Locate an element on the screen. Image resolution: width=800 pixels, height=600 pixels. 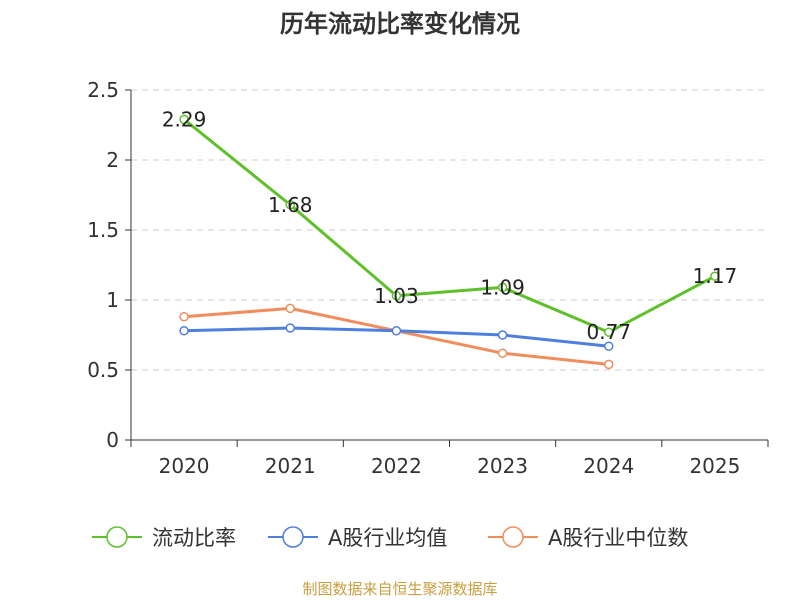
y-tick-label: 2 is located at coordinates (112, 160).